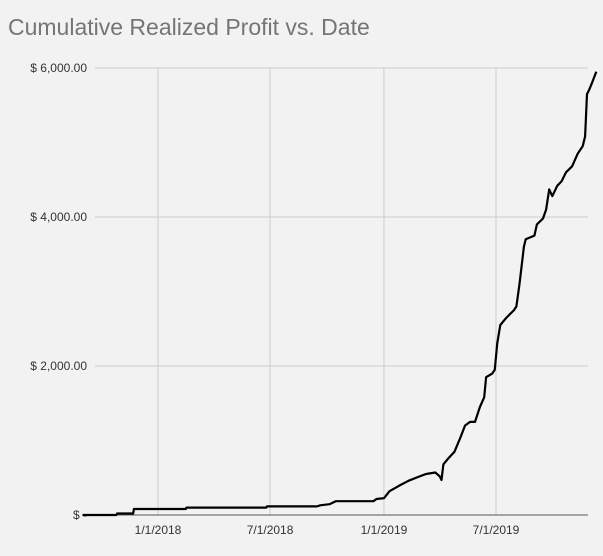  I want to click on x-tick-label: 7/1/2018, so click(270, 530).